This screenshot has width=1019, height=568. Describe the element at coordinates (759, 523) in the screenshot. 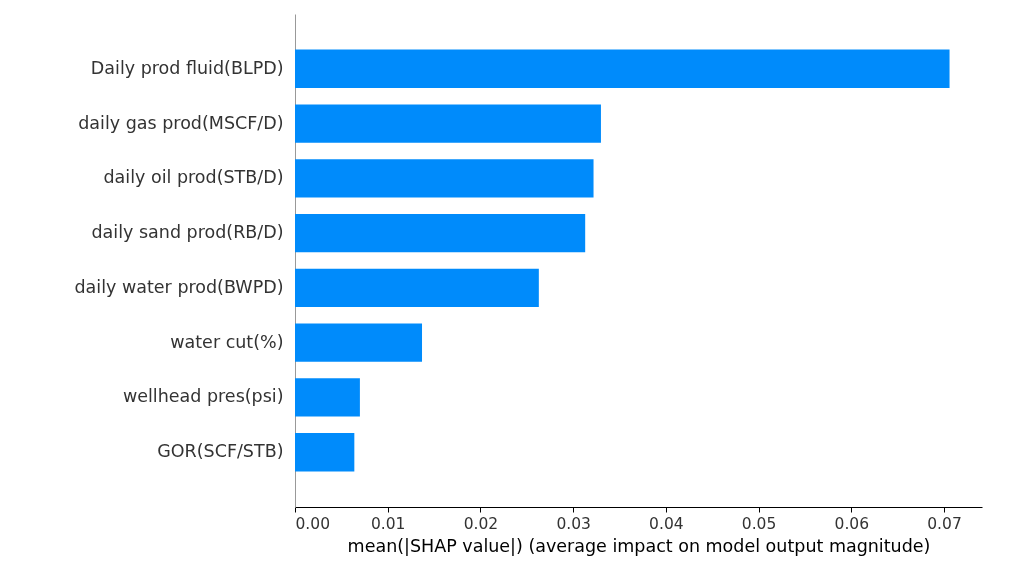

I see `x-tick-label: 0.05` at that location.